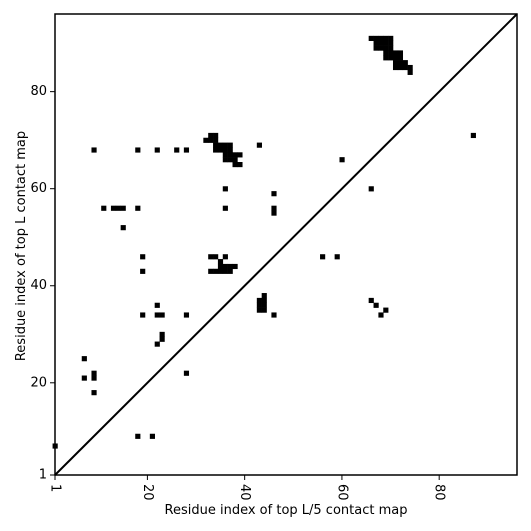 The height and width of the screenshot is (531, 531). What do you see at coordinates (147, 492) in the screenshot?
I see `x-tick-label: 20` at bounding box center [147, 492].